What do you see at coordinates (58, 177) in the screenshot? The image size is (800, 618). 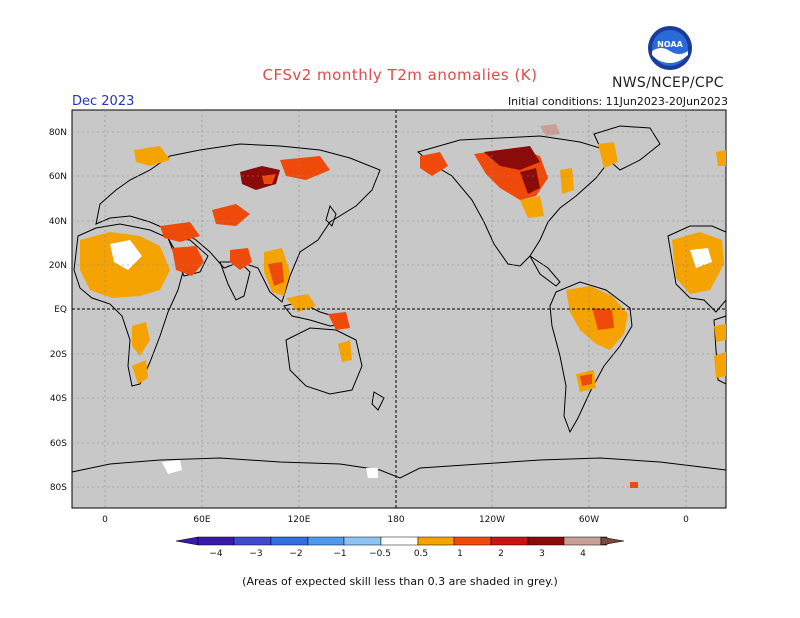 I see `lat-label: 60N` at bounding box center [58, 177].